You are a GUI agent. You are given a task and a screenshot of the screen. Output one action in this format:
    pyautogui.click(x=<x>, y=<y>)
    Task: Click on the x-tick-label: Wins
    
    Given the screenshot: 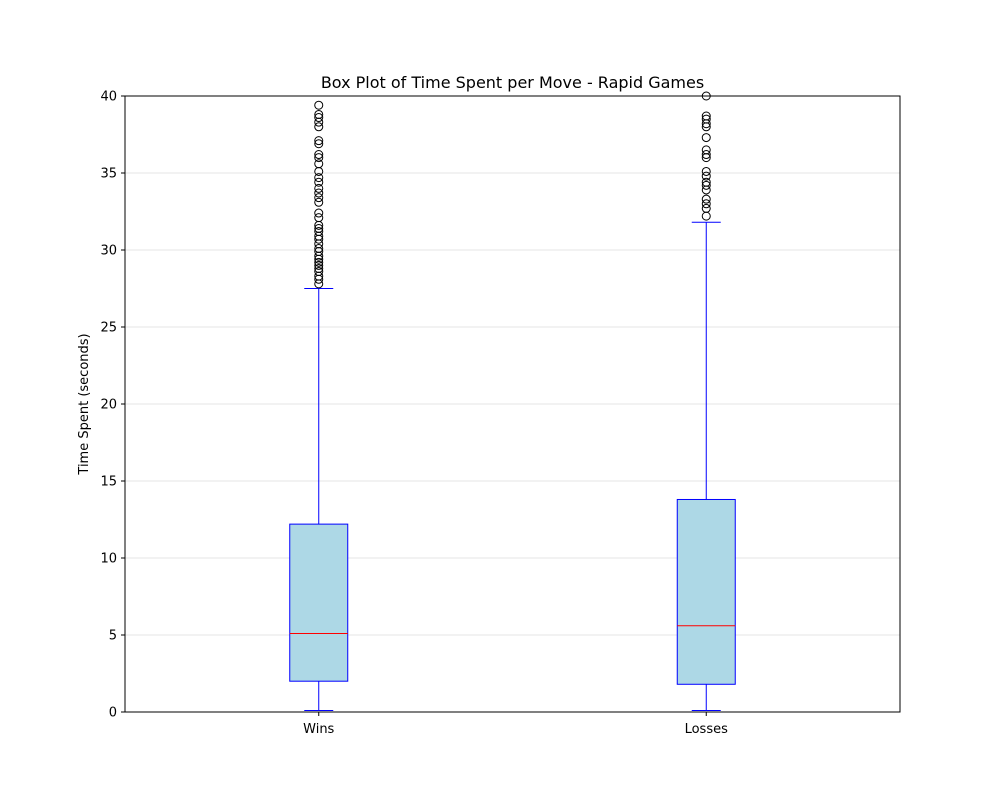 What is the action you would take?
    pyautogui.click(x=318, y=729)
    